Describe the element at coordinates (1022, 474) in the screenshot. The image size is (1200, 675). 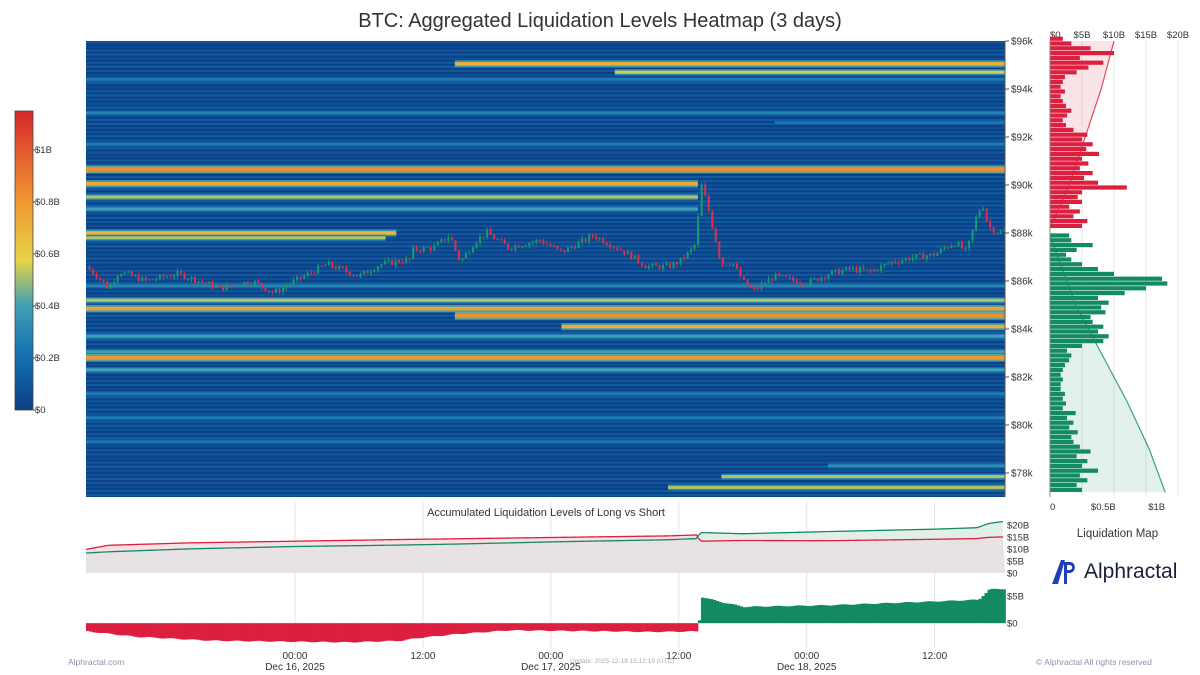
I see `heatmap-y-tick-label: $78k` at that location.